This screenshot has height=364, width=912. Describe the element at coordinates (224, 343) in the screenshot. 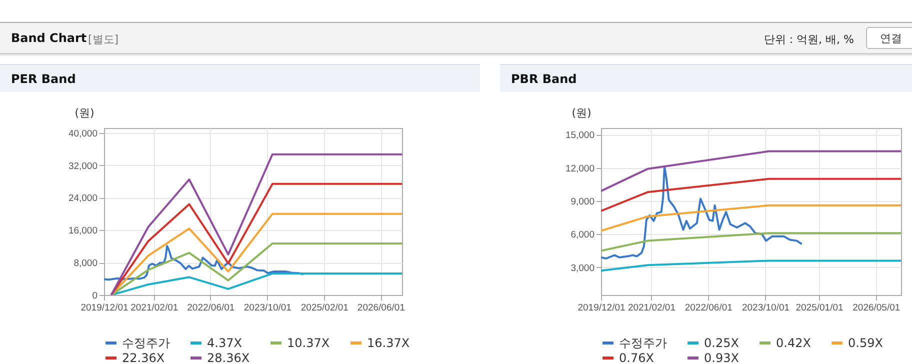

I see `legend-label: 4.37X` at that location.